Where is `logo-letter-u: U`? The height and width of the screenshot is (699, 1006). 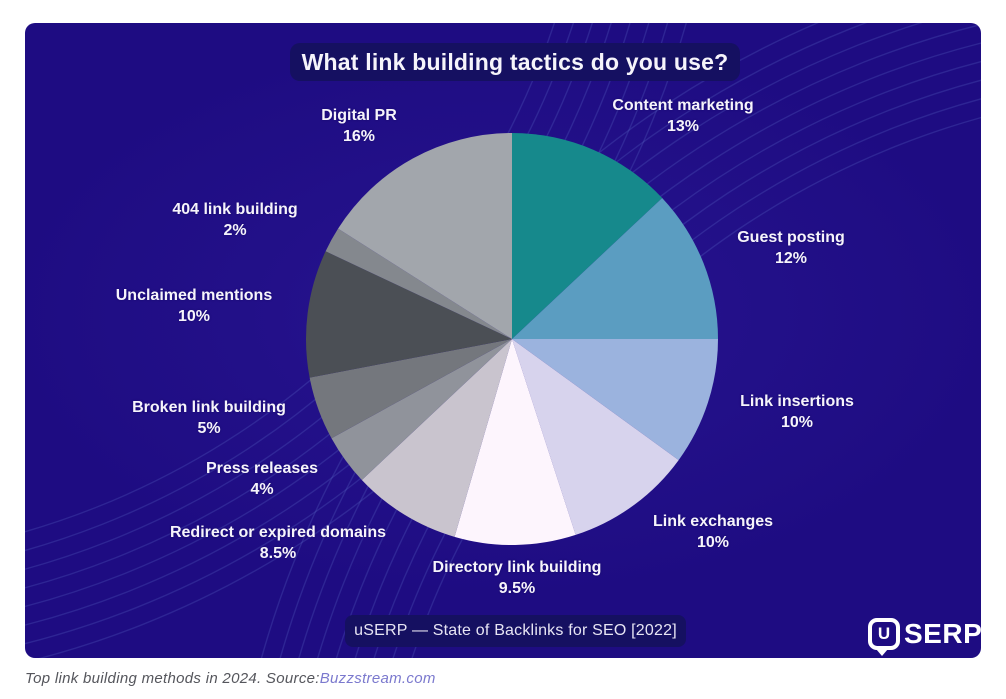
logo-letter-u: U is located at coordinates (884, 633).